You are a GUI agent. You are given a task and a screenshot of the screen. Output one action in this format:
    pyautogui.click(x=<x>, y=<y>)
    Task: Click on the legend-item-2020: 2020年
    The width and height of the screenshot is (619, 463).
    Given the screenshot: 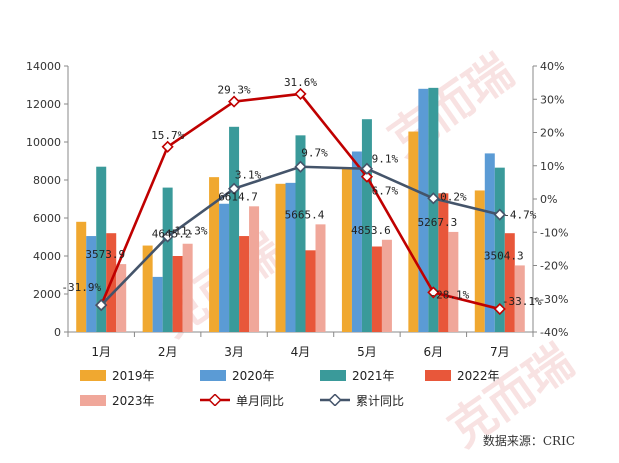 What is the action you would take?
    pyautogui.click(x=237, y=375)
    